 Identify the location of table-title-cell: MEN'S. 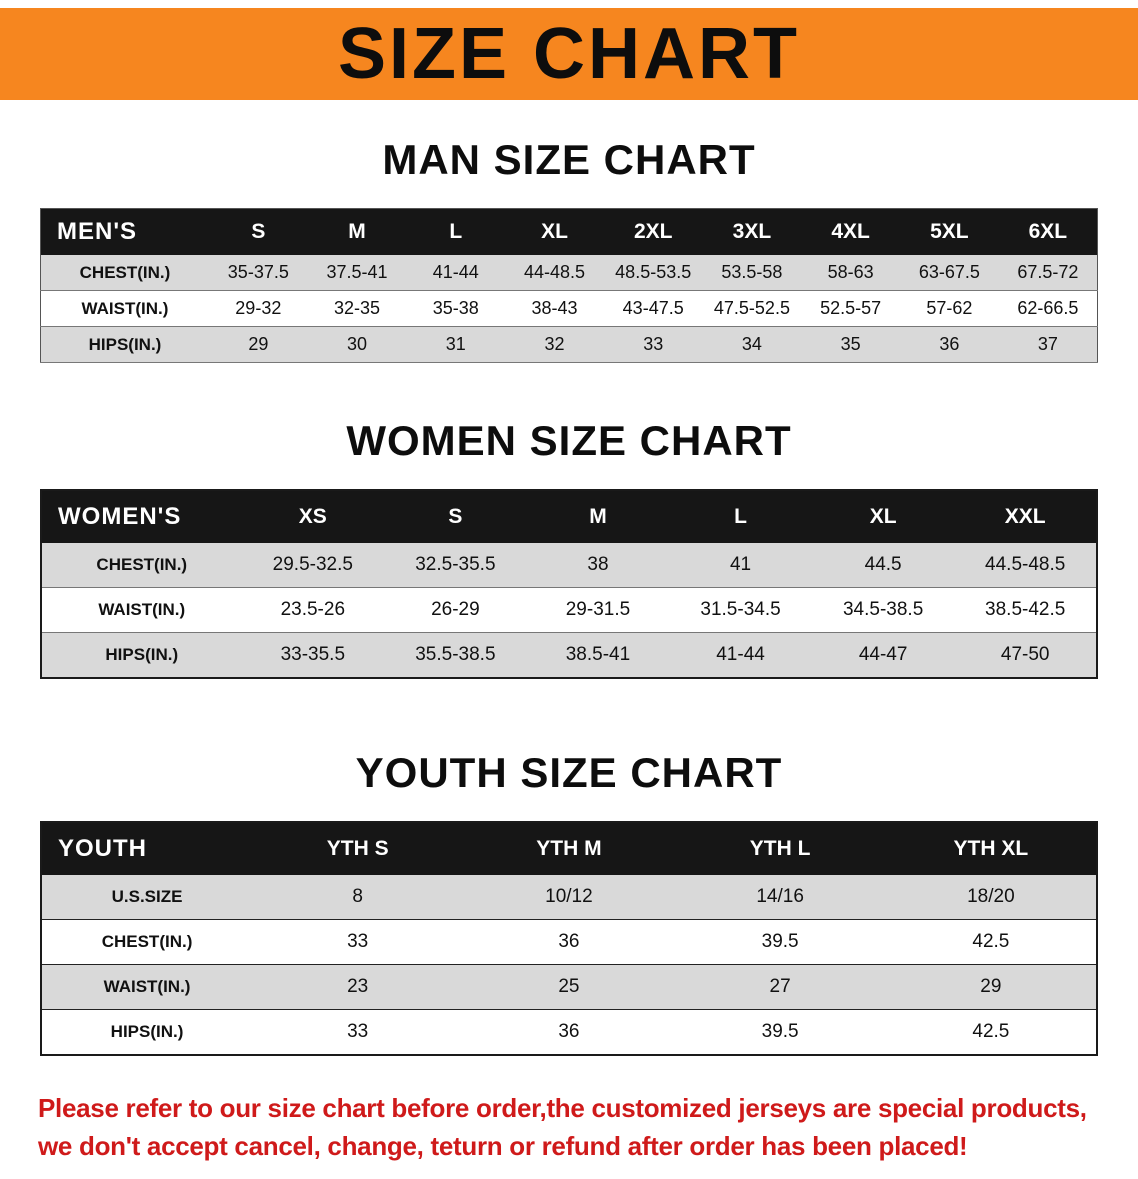
(124, 231).